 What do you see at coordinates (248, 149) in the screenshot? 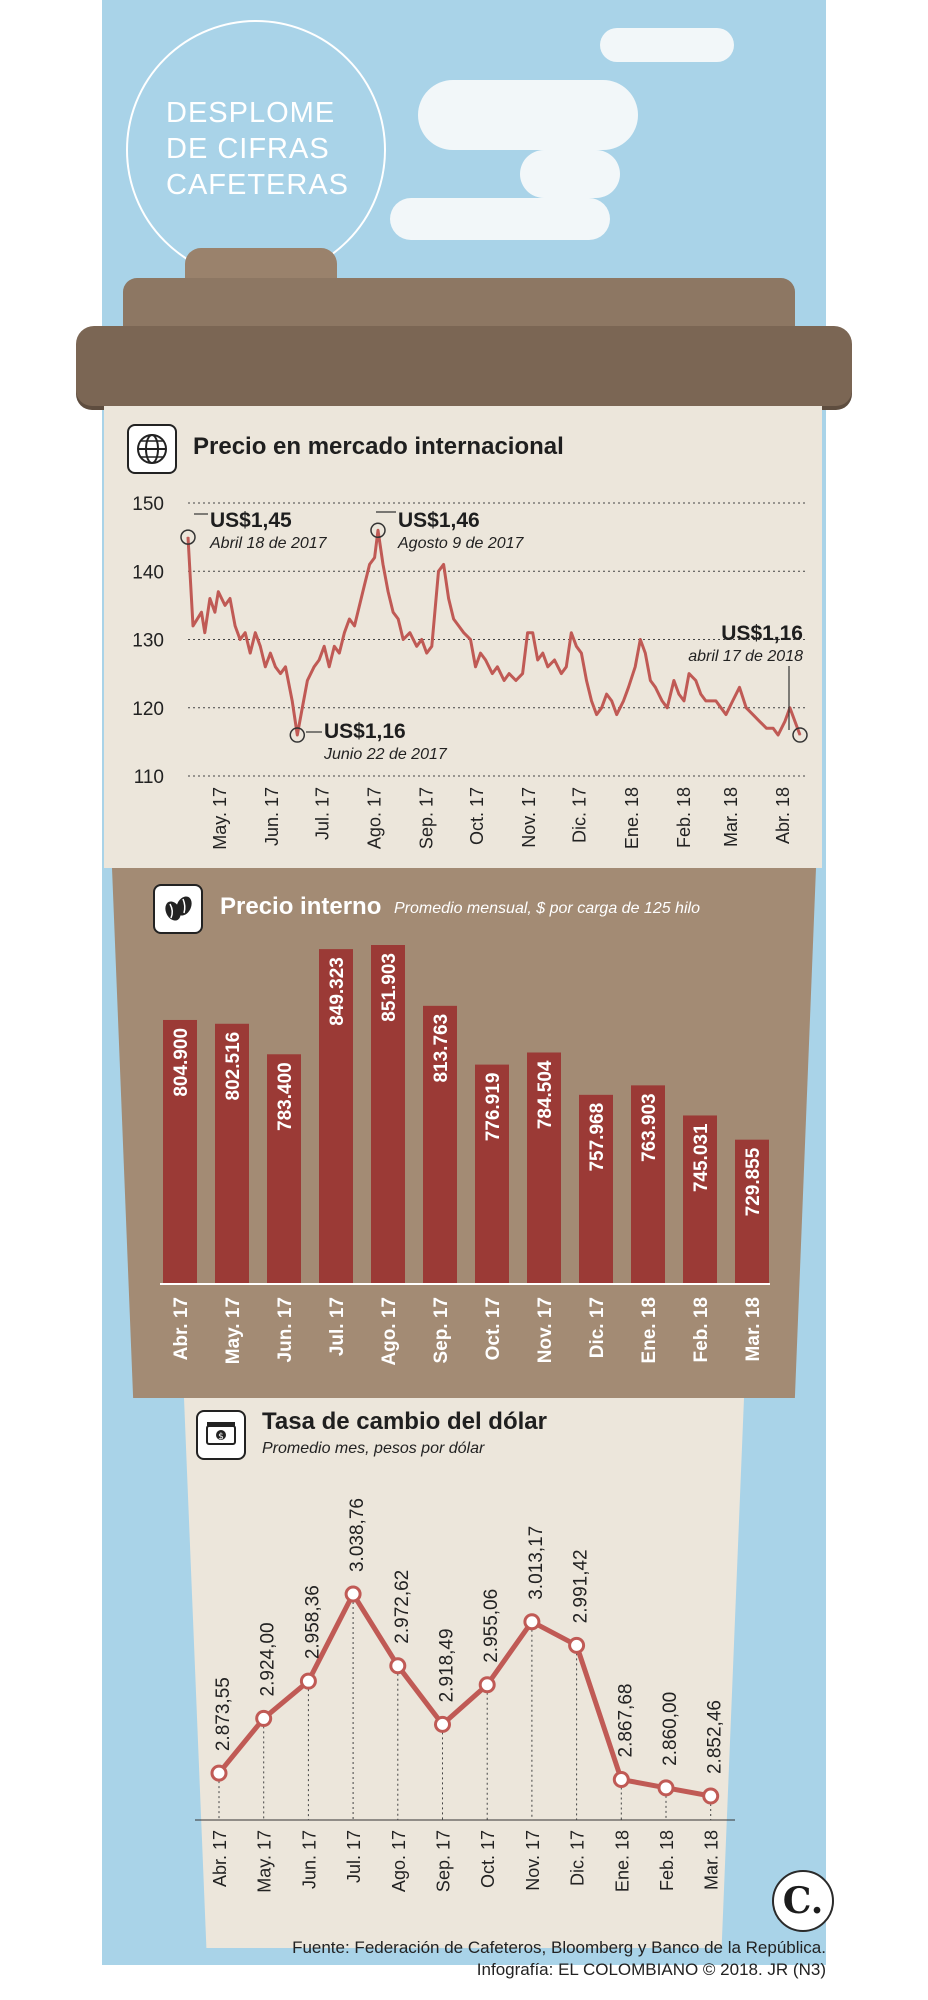
I see `title-line: DE CIFRAS` at bounding box center [248, 149].